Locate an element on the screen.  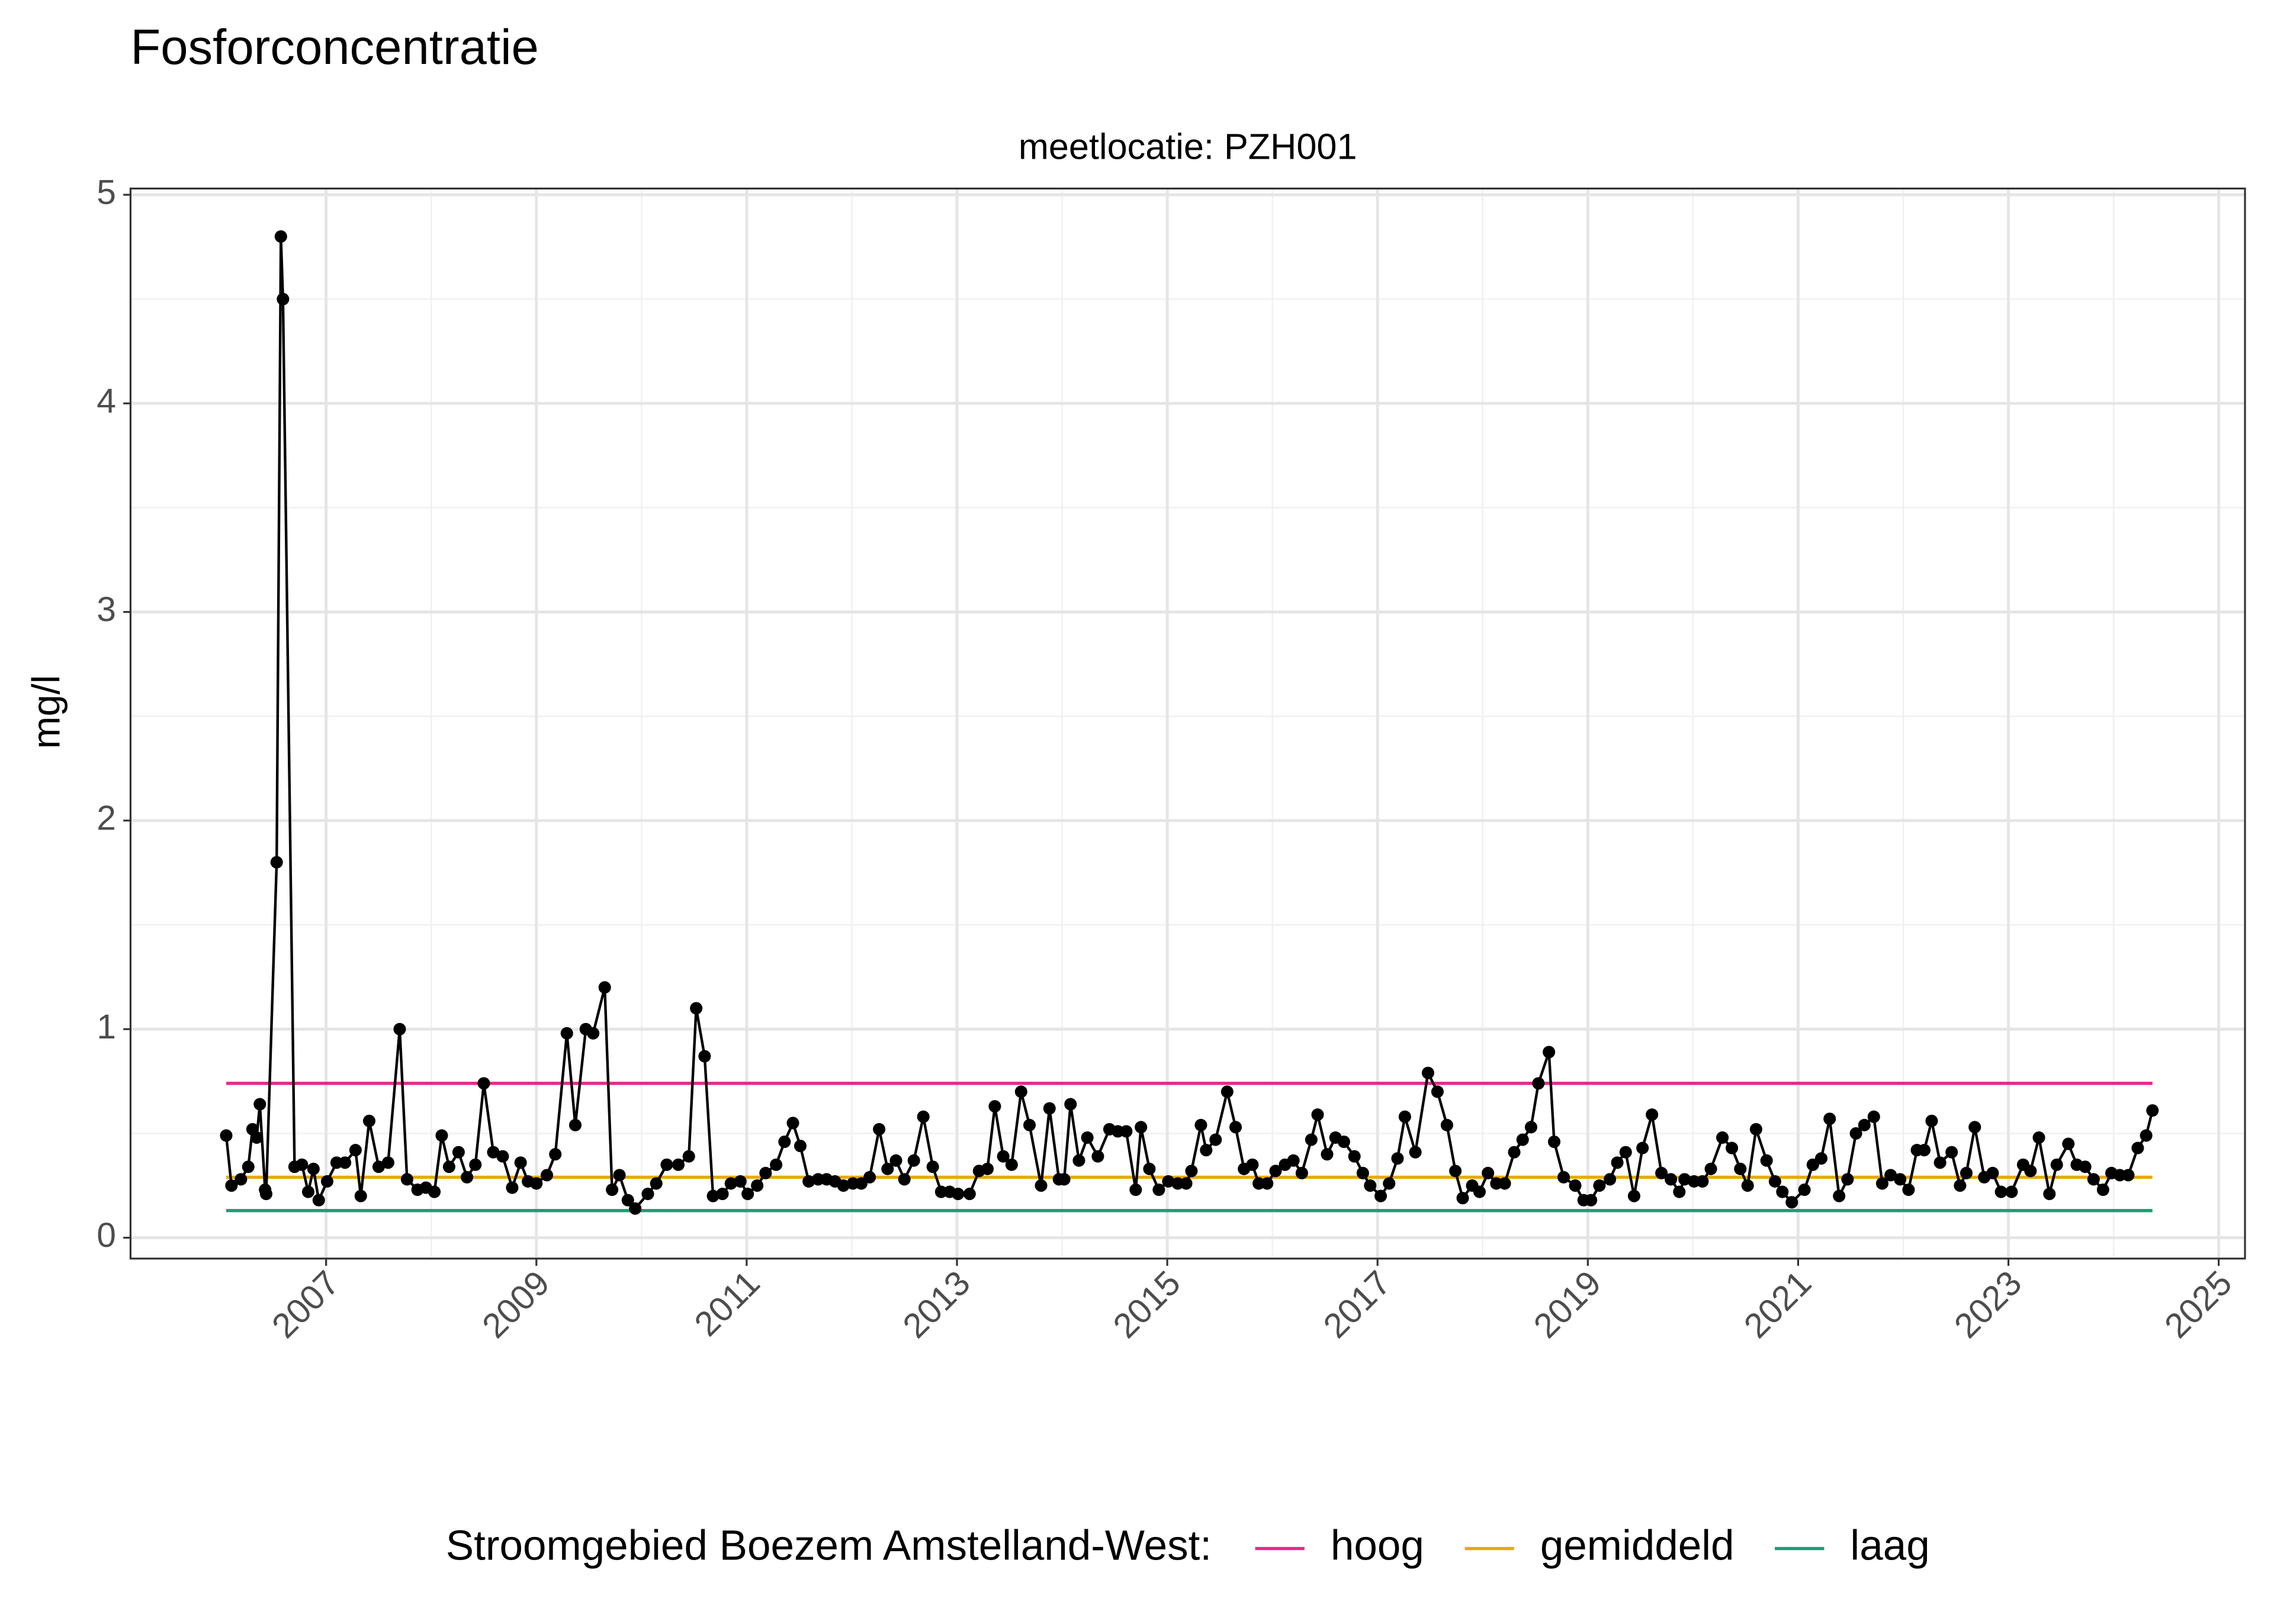
y-axis-label: mg/l is located at coordinates (47, 712).